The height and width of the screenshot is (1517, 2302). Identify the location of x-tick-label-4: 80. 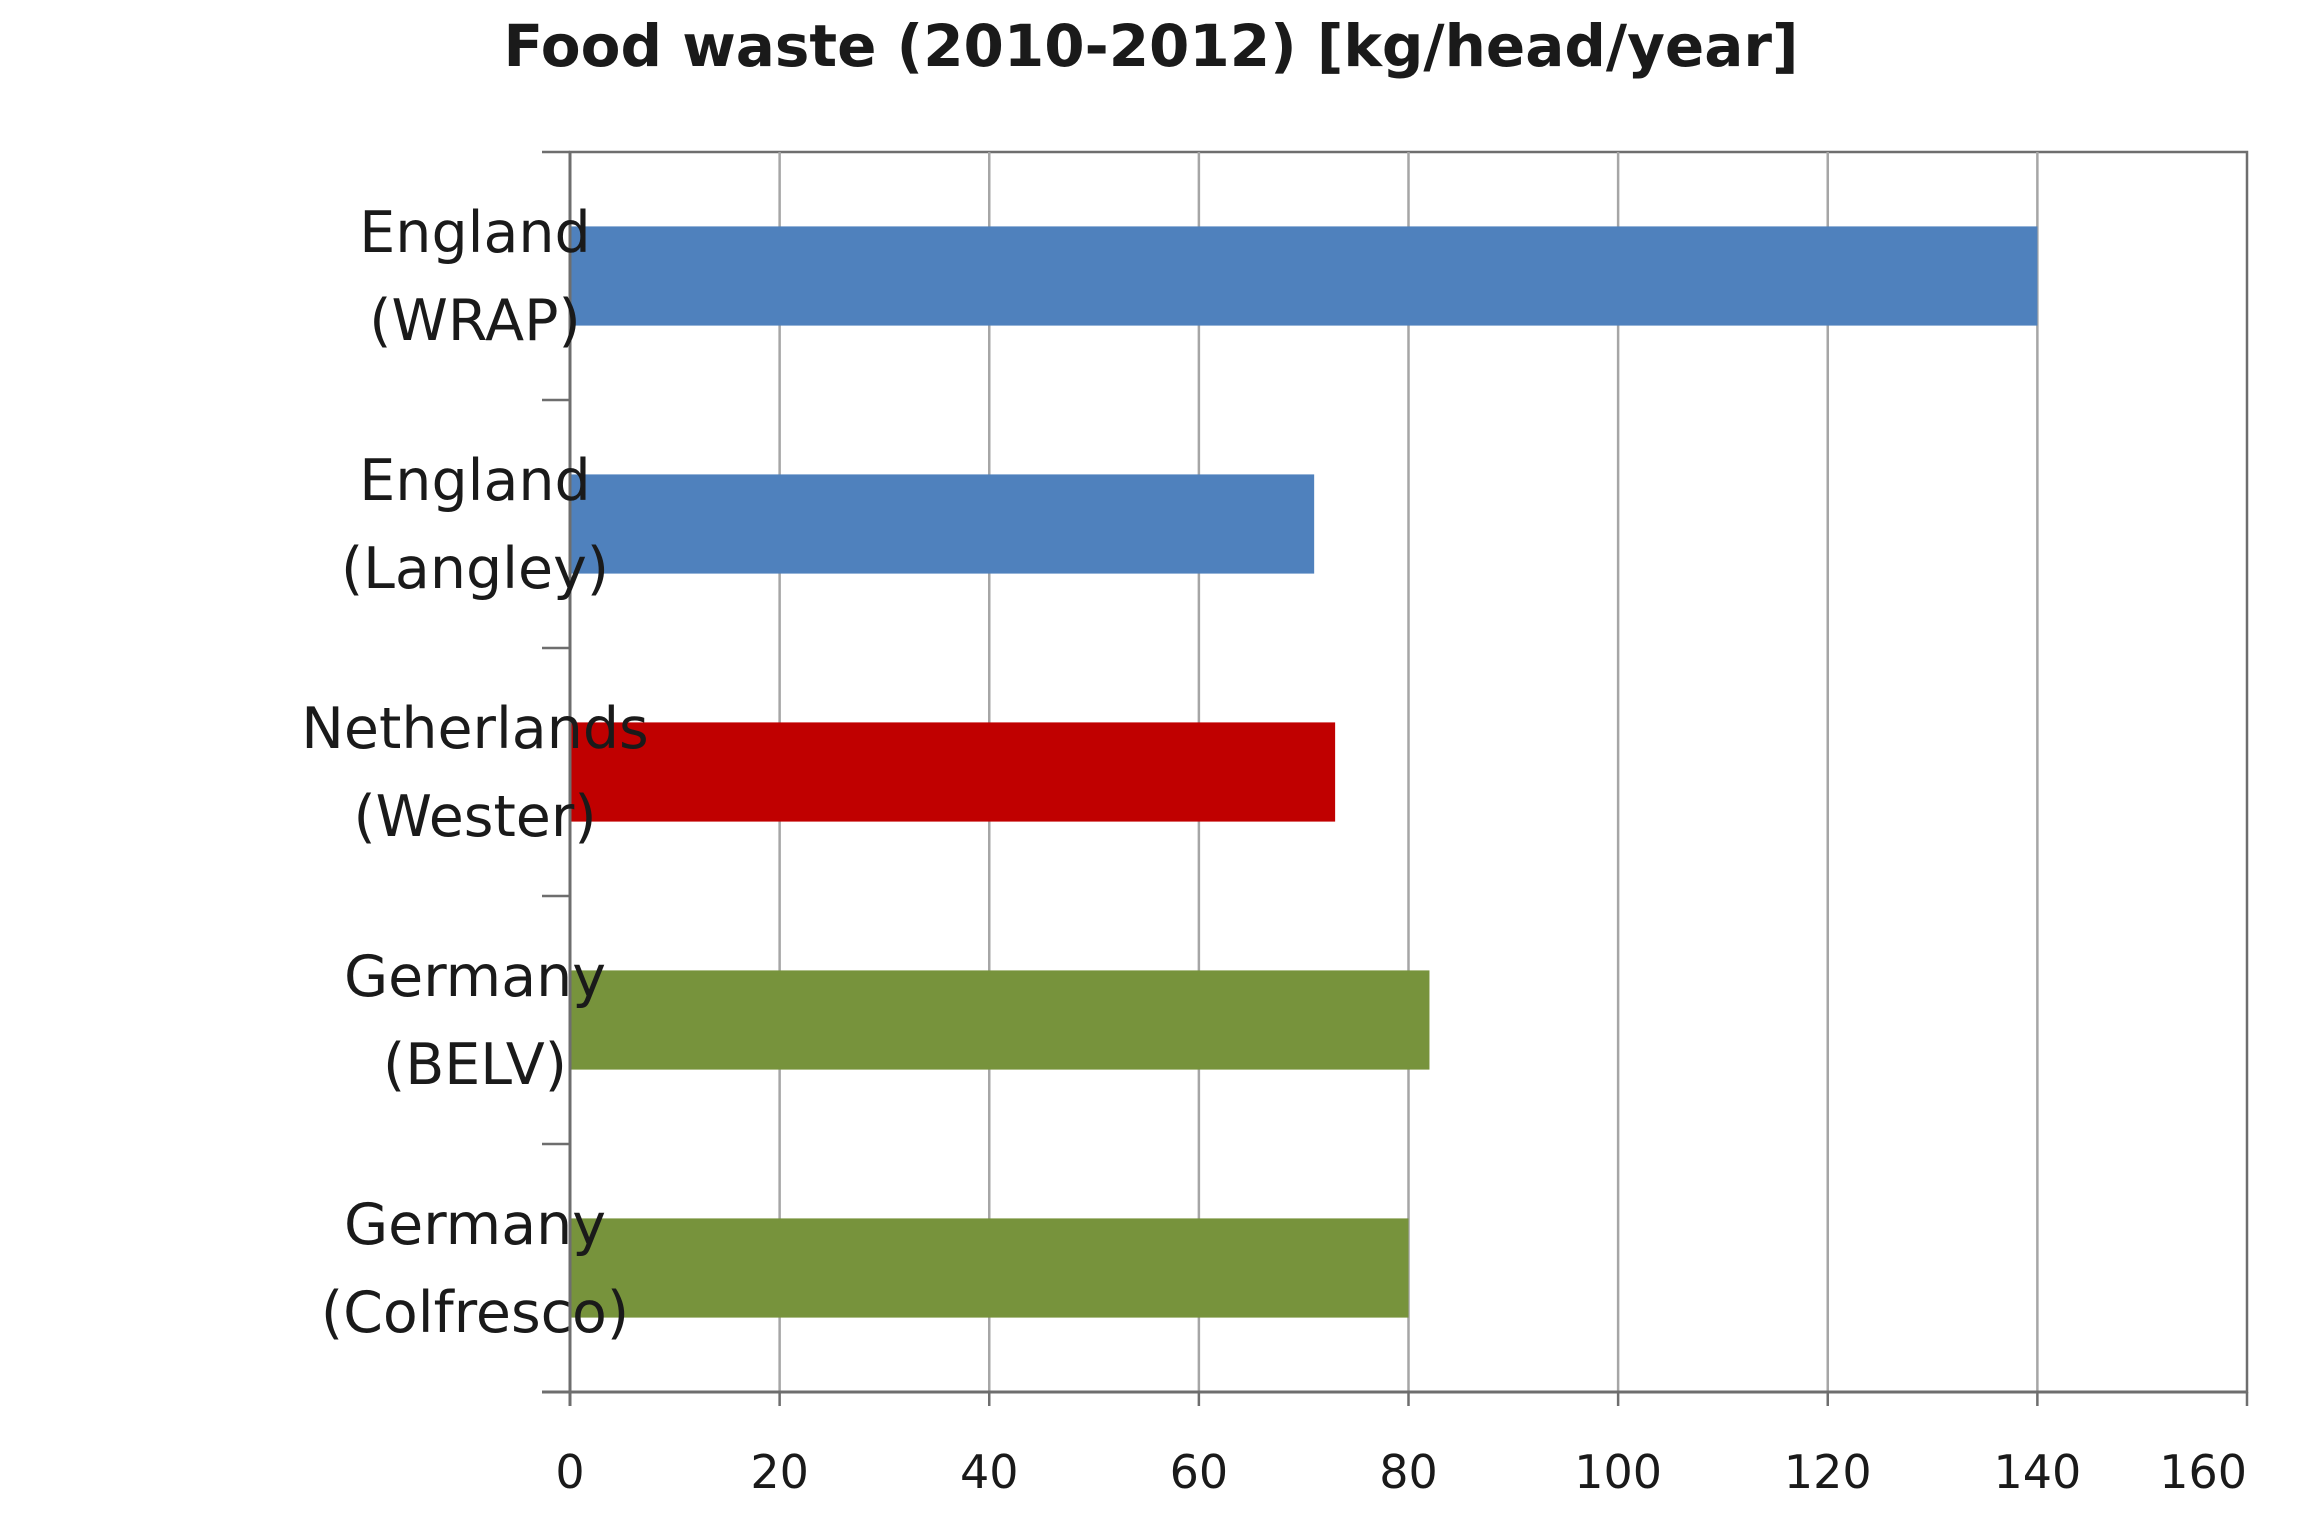
(1408, 1472).